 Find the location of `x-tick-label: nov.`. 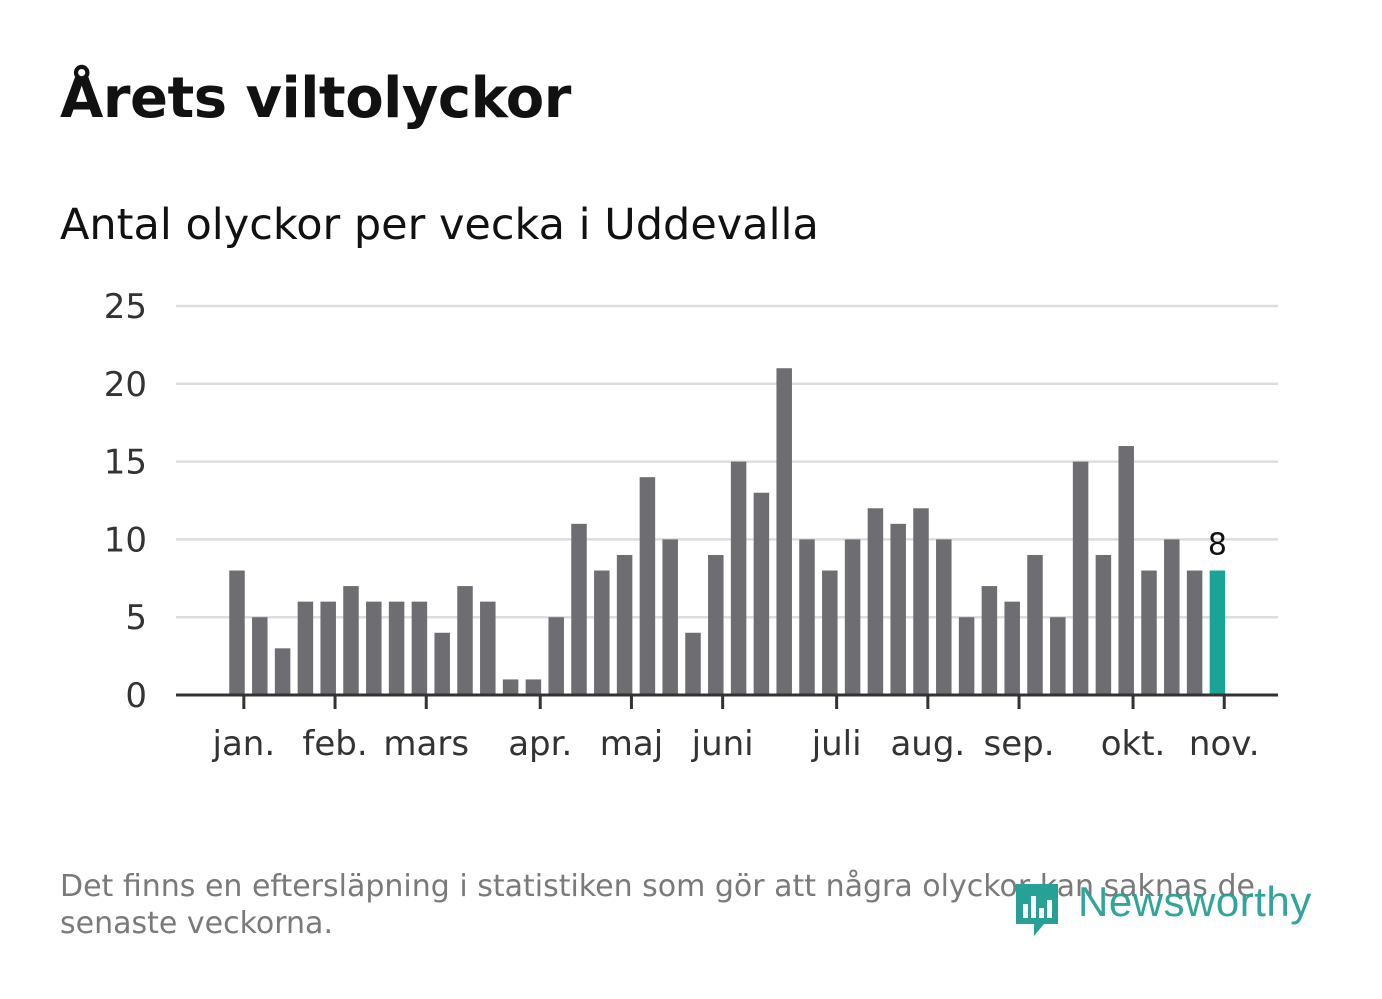

x-tick-label: nov. is located at coordinates (1224, 744).